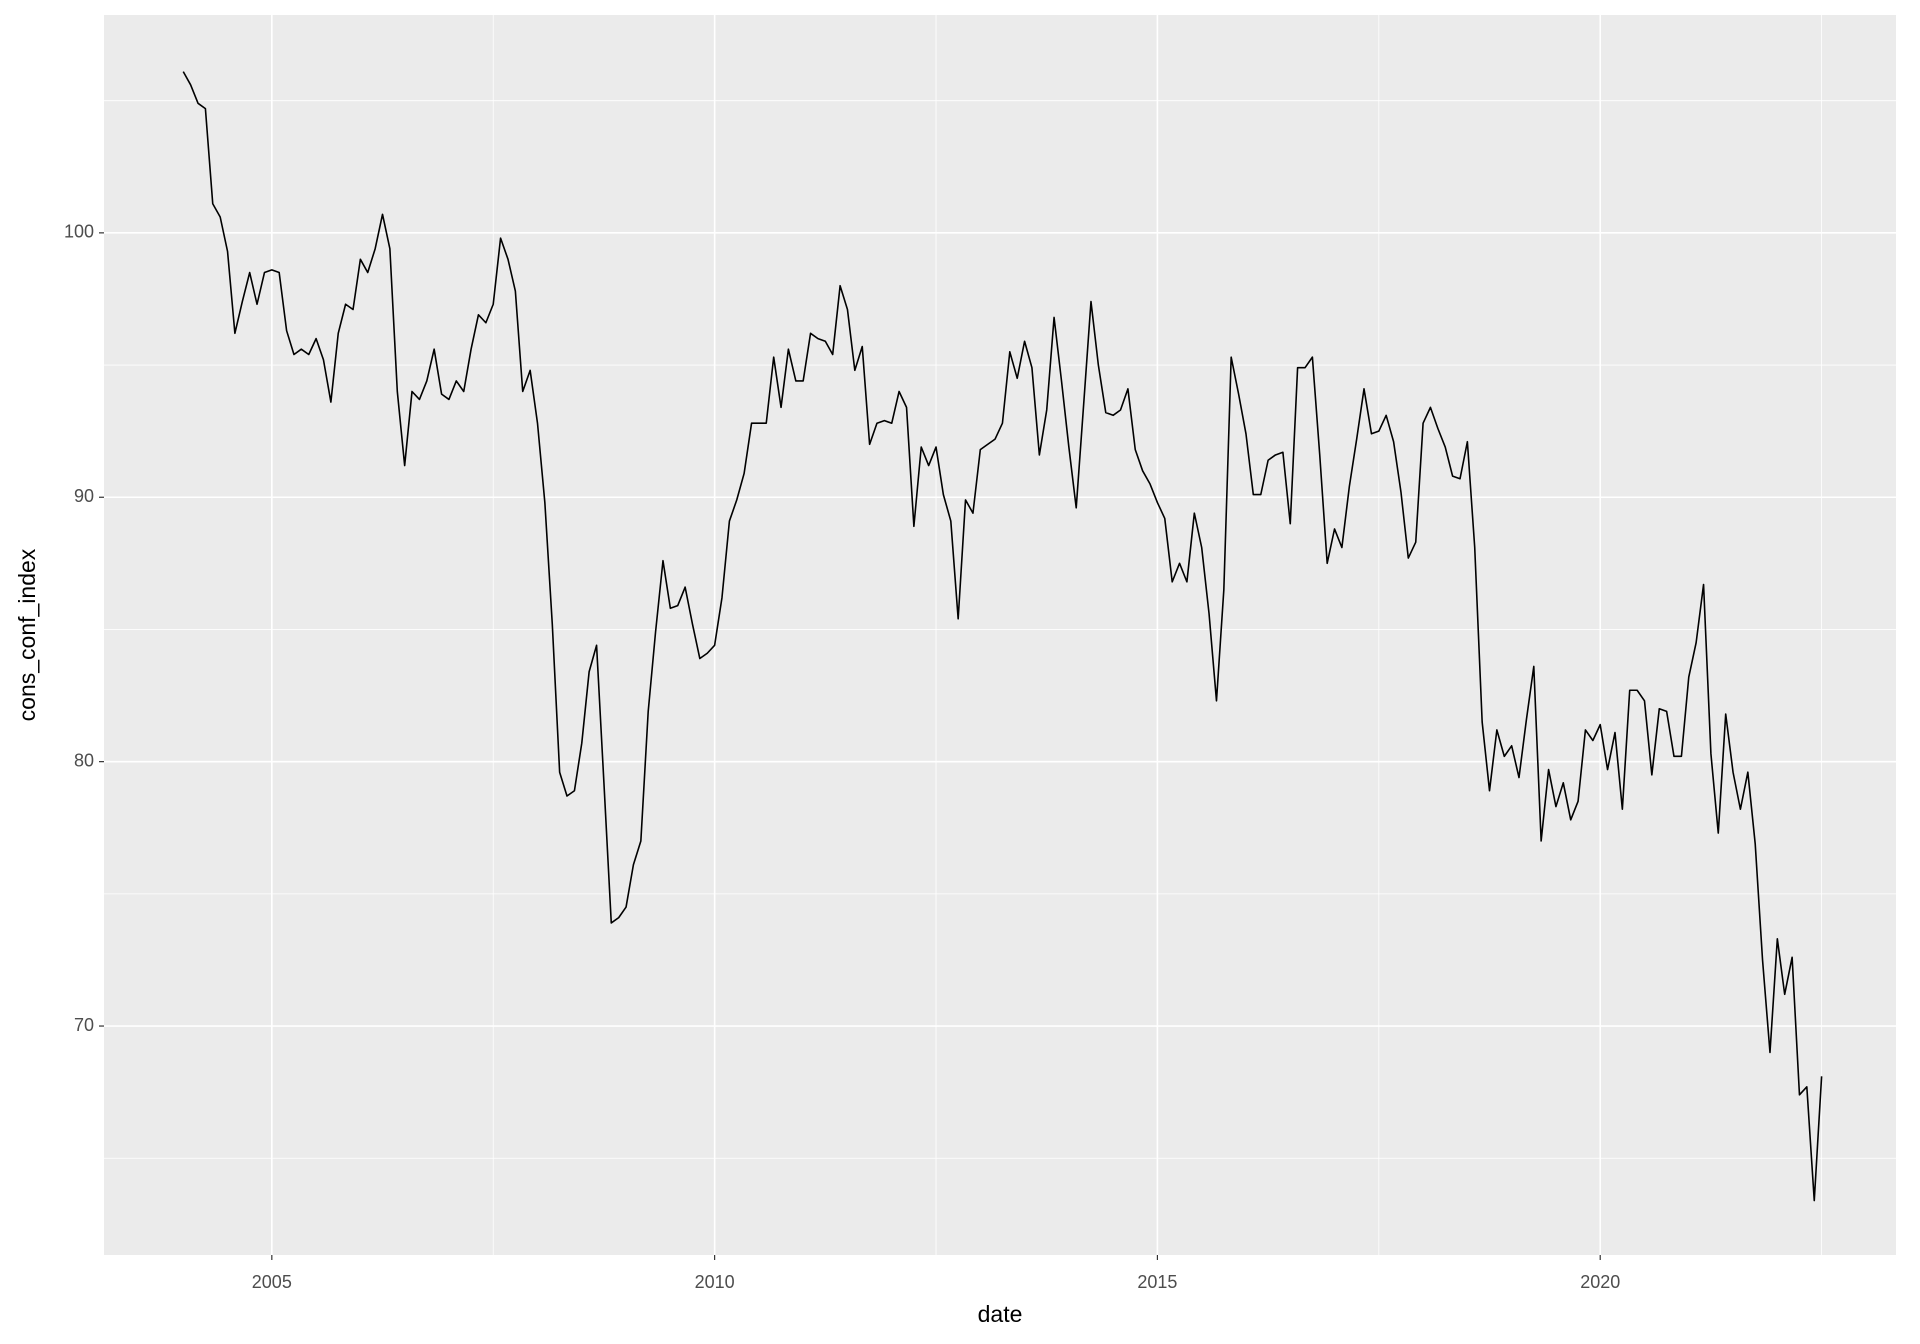 Image resolution: width=1920 pixels, height=1344 pixels. Describe the element at coordinates (84, 760) in the screenshot. I see `y-tick-label: 80` at that location.